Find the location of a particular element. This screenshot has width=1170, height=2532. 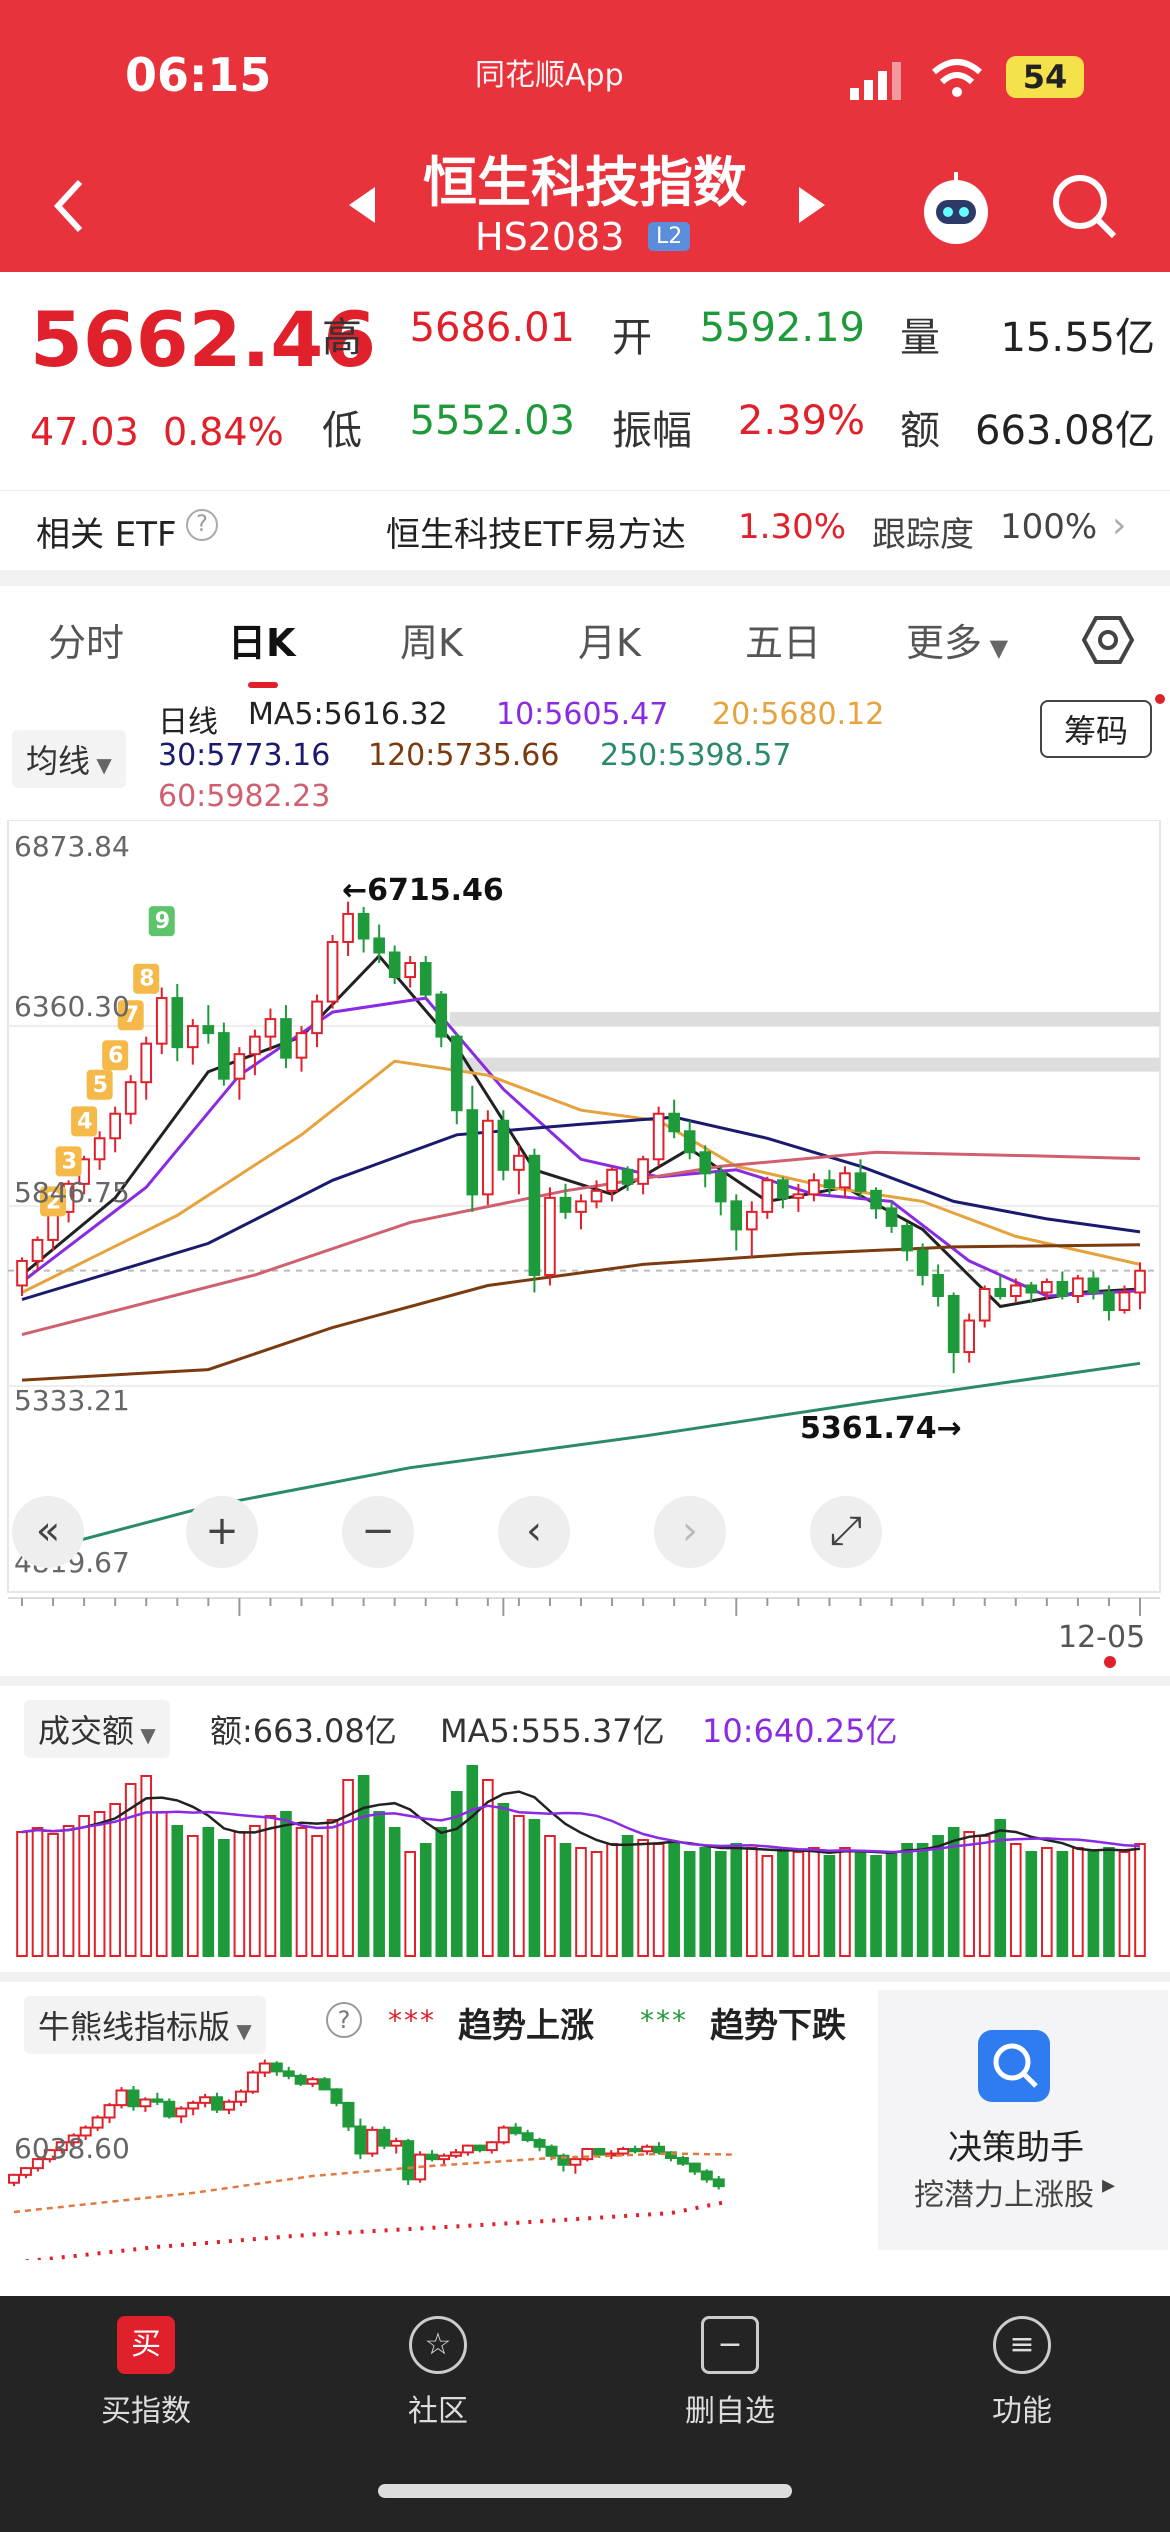

sequence-badge-label: 2 is located at coordinates (53, 1201).